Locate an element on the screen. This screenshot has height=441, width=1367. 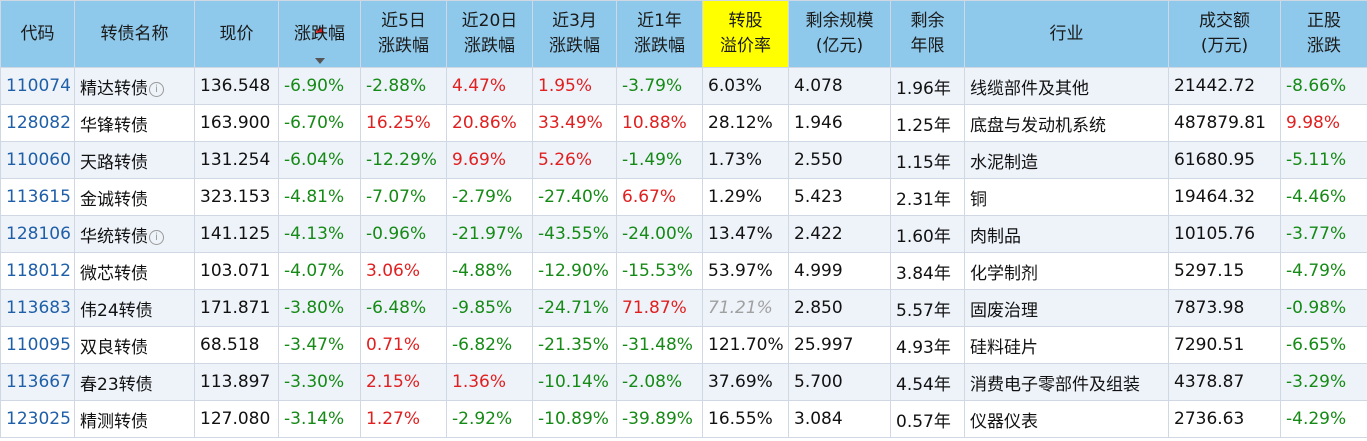
cell-premium: 71.21% is located at coordinates (745, 308).